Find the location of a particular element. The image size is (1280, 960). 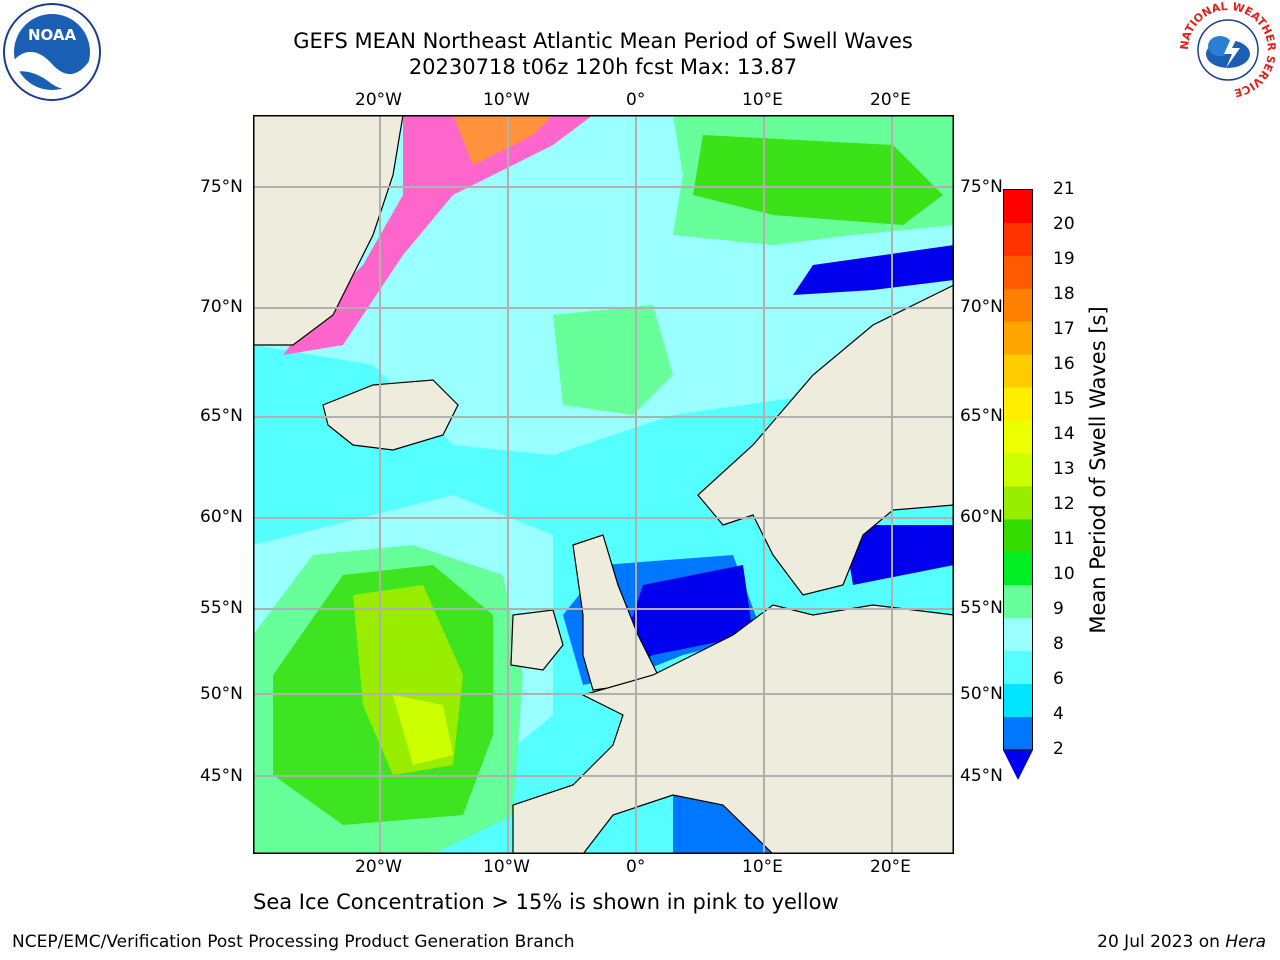

colorbar-tick-label: 17 is located at coordinates (1064, 329).